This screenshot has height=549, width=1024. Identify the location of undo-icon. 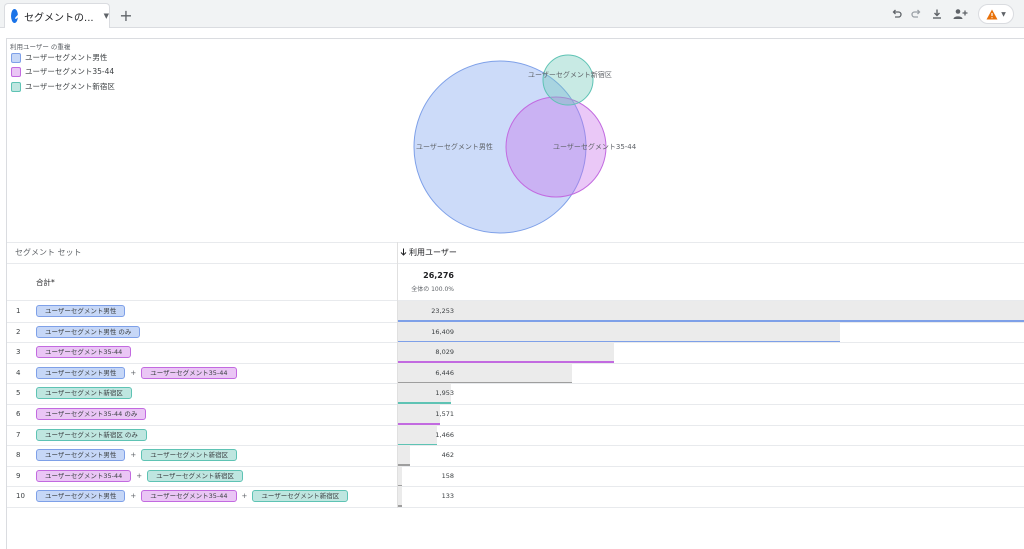
(897, 14).